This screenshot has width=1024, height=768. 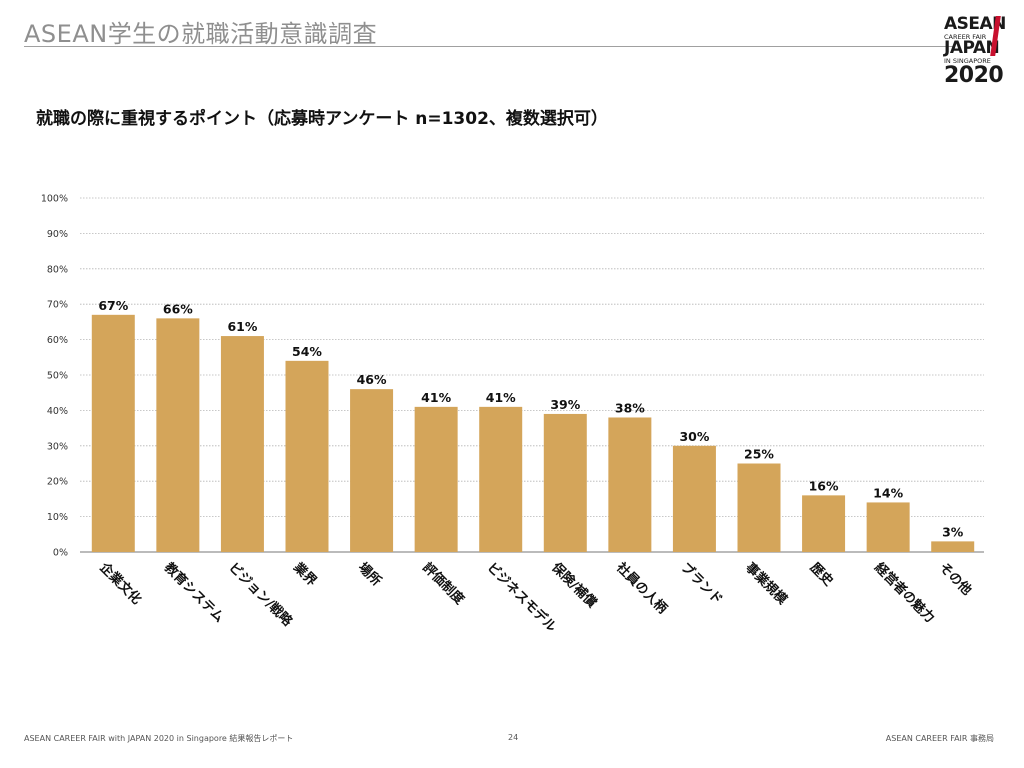 What do you see at coordinates (242, 326) in the screenshot?
I see `data-label: 61%` at bounding box center [242, 326].